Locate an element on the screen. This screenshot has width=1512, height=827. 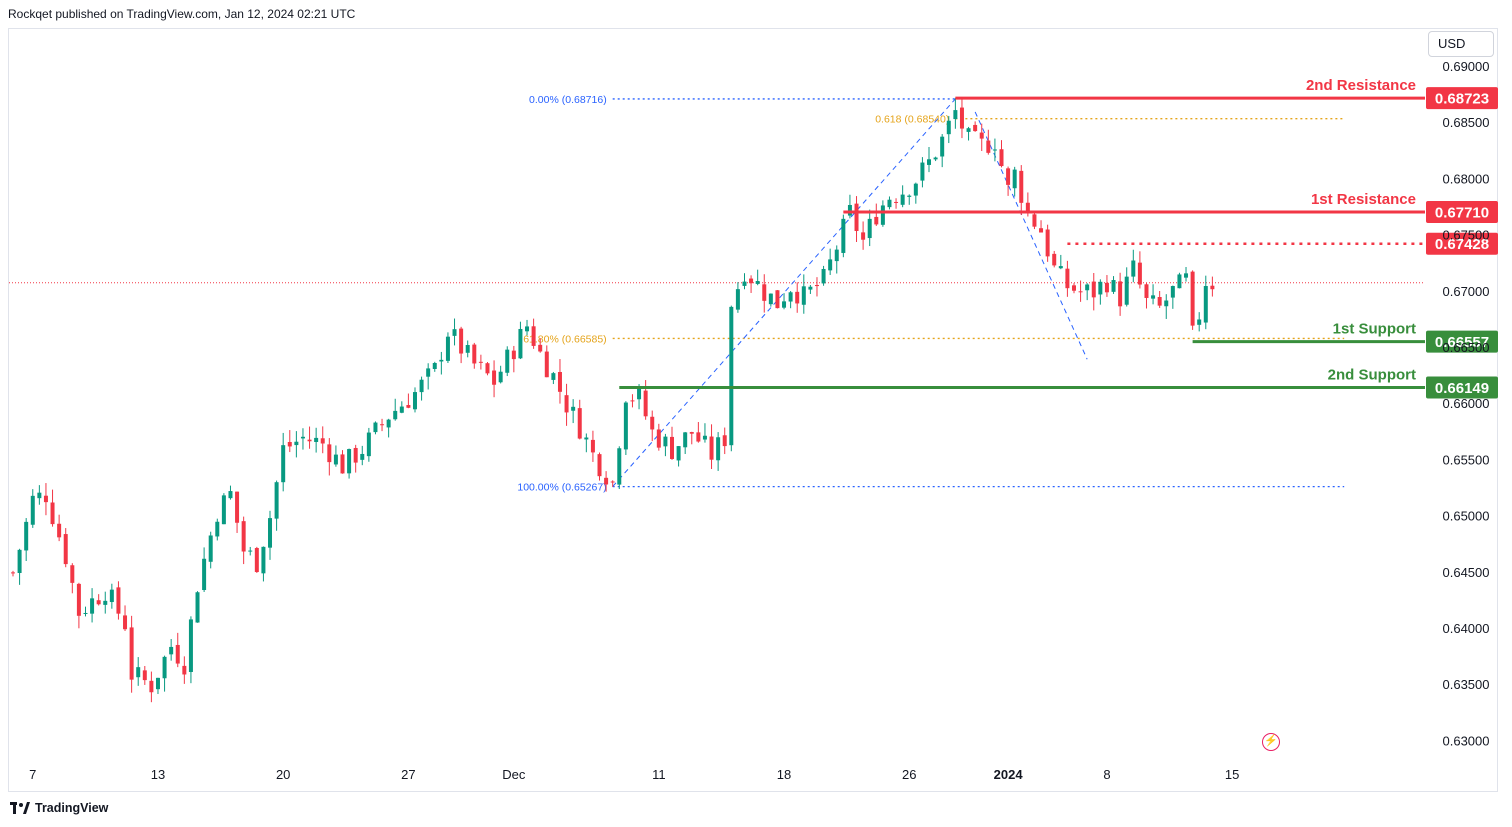
x-tick-label: 13 is located at coordinates (158, 774).